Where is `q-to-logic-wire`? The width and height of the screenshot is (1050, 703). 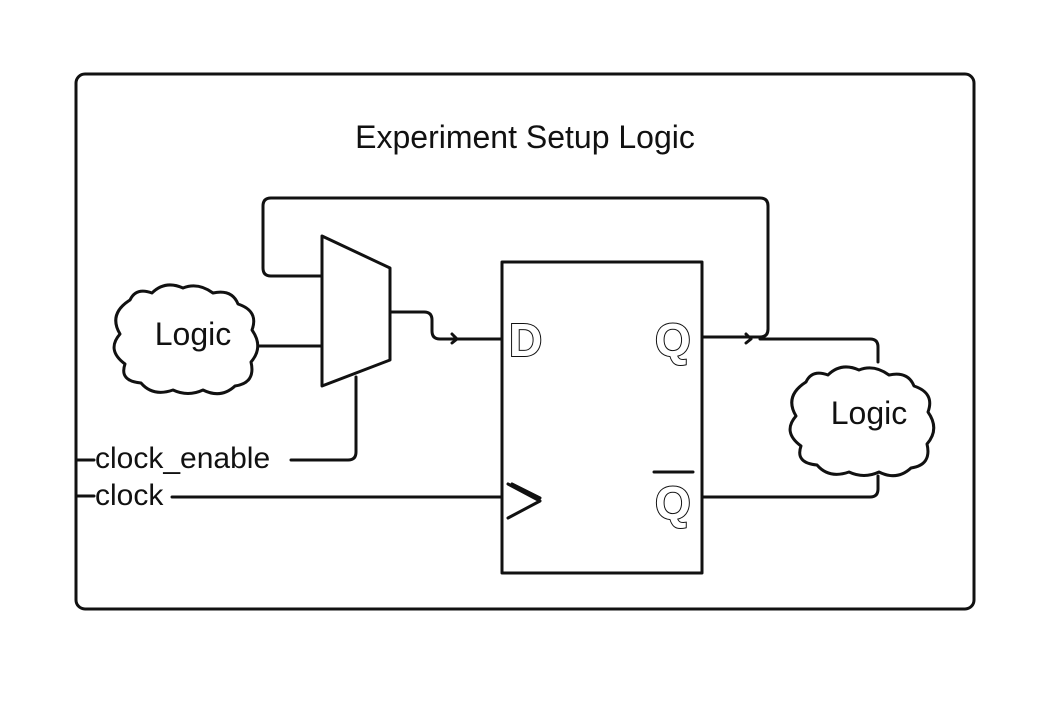
q-to-logic-wire is located at coordinates (819, 350).